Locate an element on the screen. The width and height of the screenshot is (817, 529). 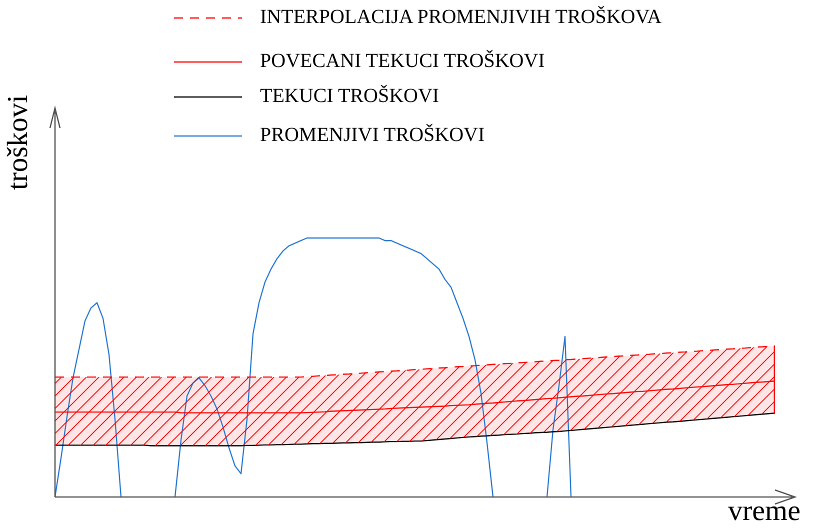
legend-label: INTERPOLACIJA PROMENJIVIH TROŠKOVA is located at coordinates (461, 17).